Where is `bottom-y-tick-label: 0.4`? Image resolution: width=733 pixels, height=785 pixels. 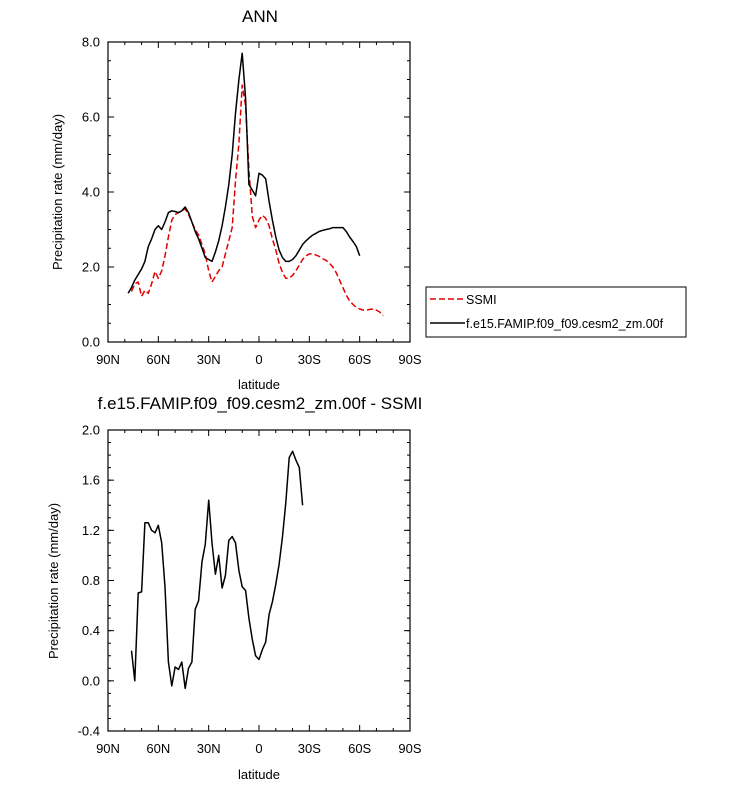
bottom-y-tick-label: 0.4 is located at coordinates (91, 630).